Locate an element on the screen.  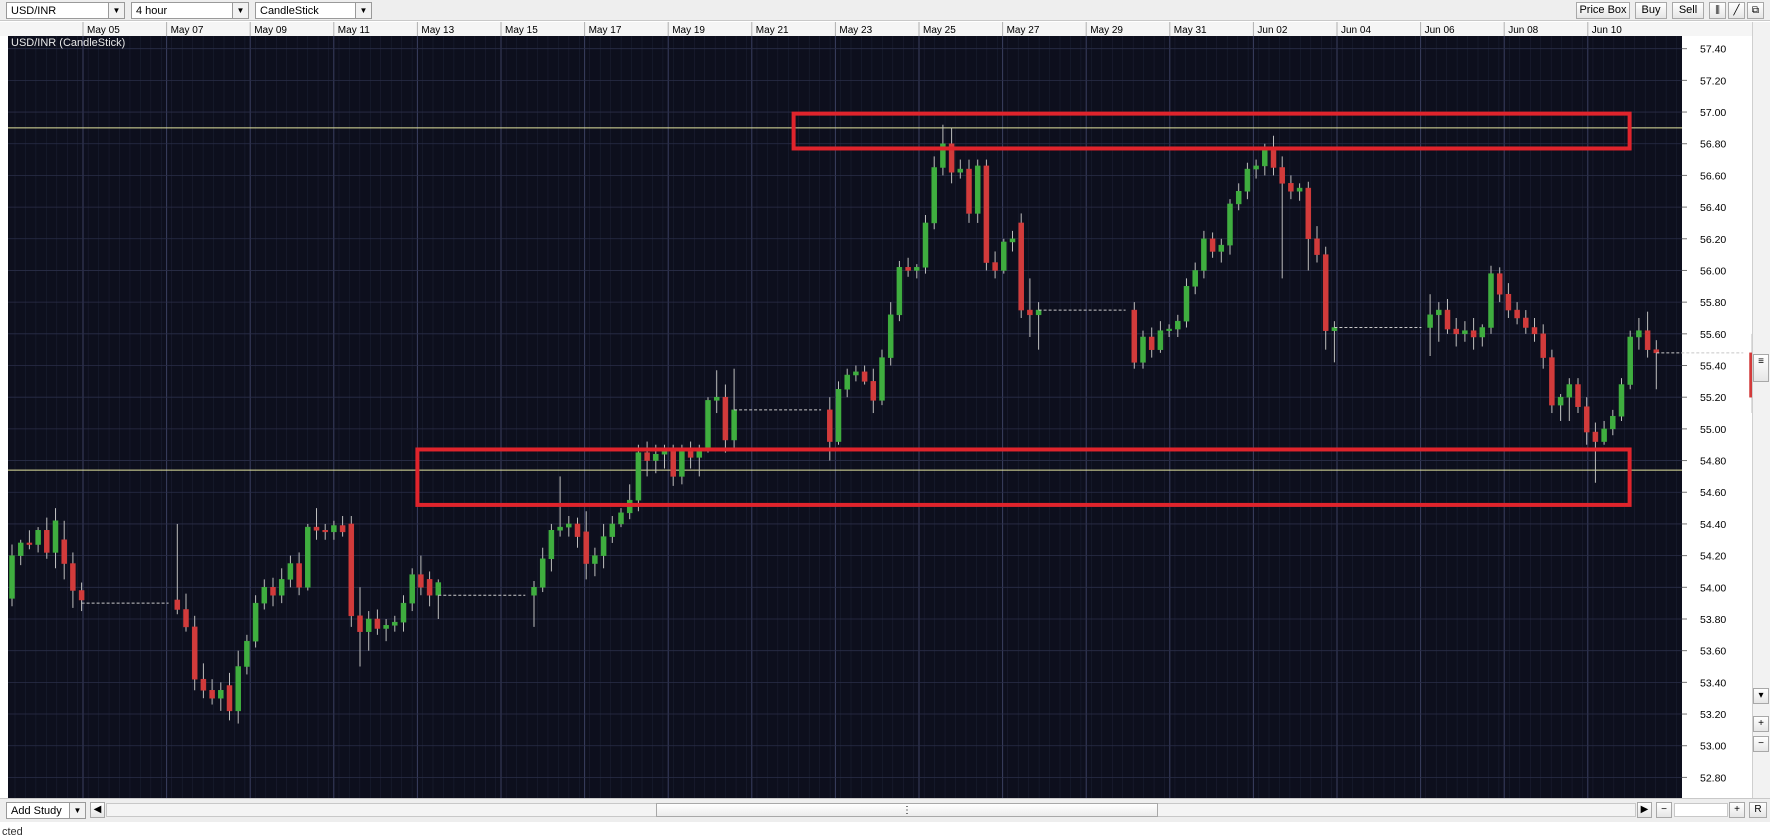
price-tick-label: 55.60 is located at coordinates (1713, 335).